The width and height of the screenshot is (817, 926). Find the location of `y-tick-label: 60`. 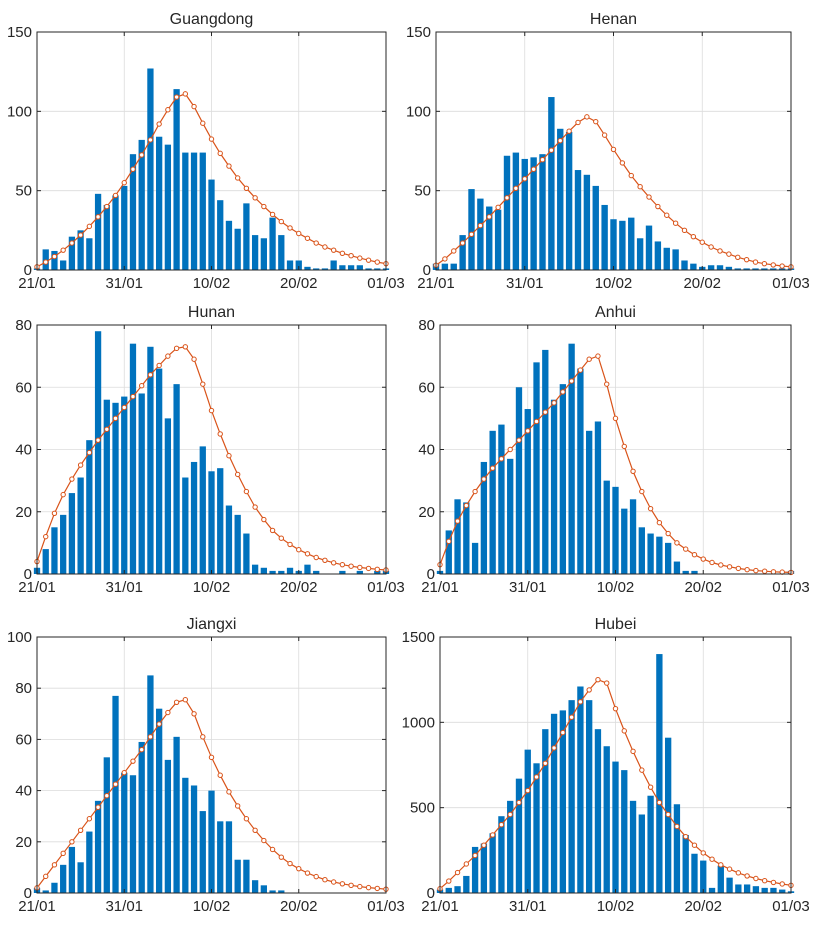

y-tick-label: 60 is located at coordinates (23, 387).